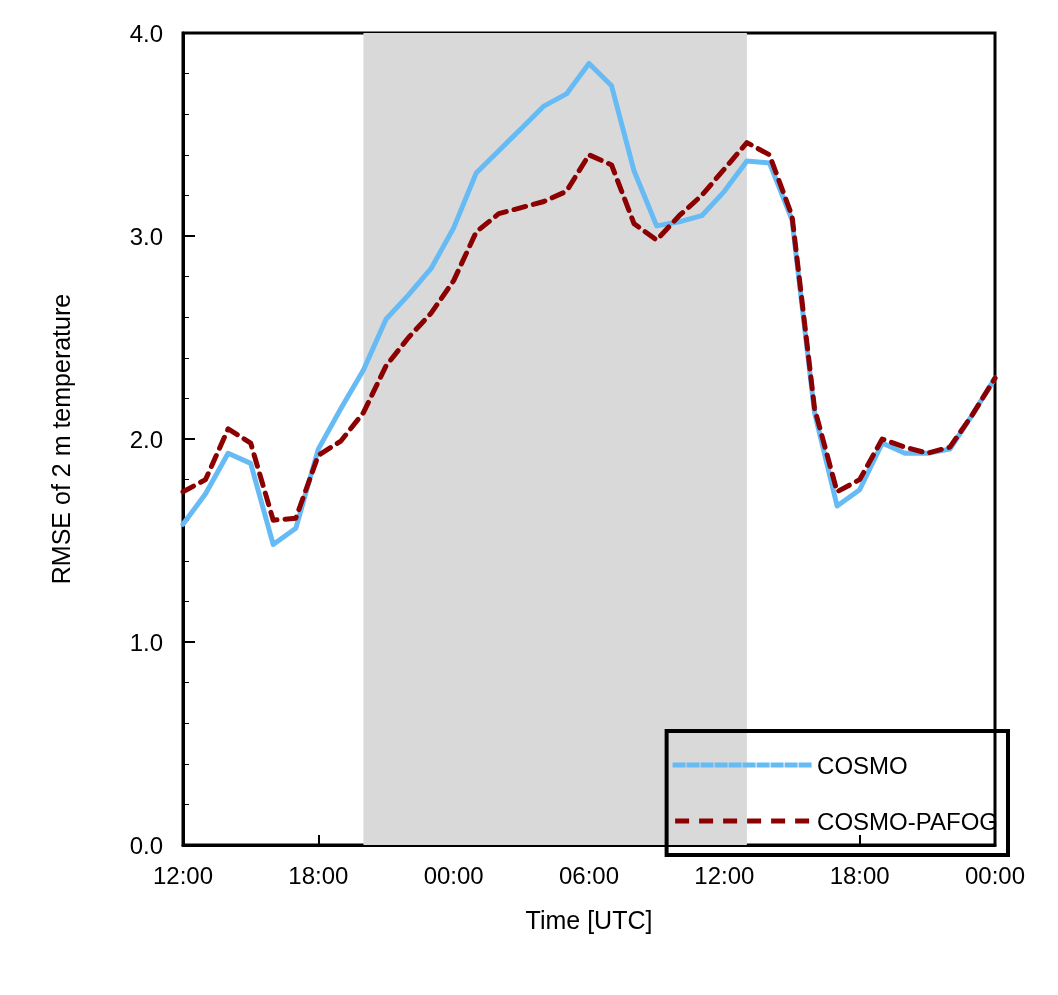 This screenshot has height=995, width=1058. I want to click on y-tick-label: 0.0, so click(146, 845).